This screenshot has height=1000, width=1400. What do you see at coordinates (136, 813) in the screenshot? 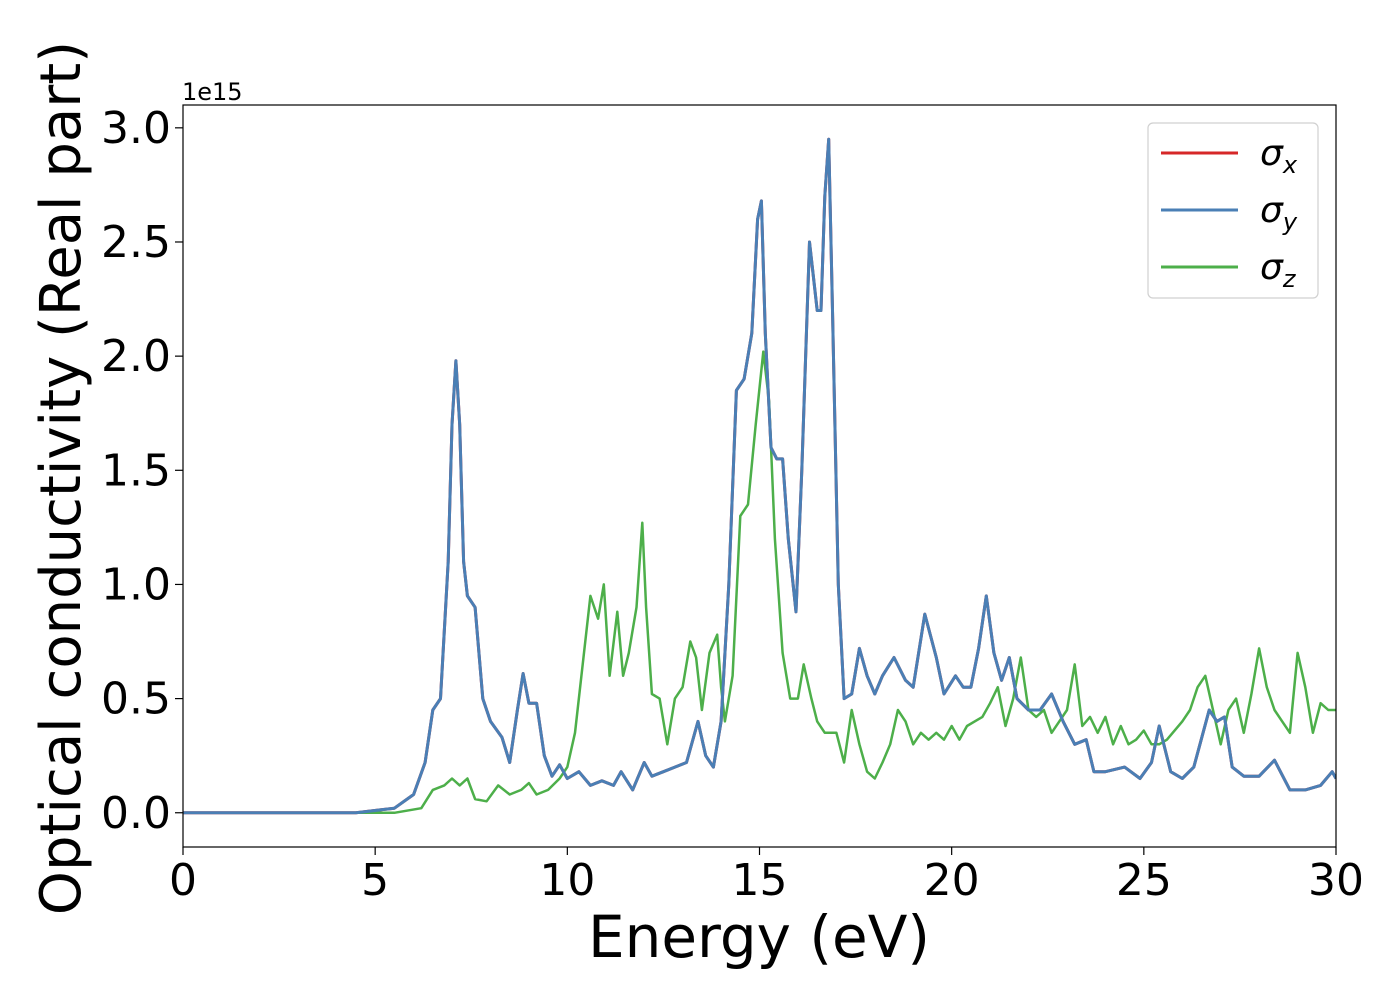
I see `y-tick-label: 0.0` at bounding box center [136, 813].